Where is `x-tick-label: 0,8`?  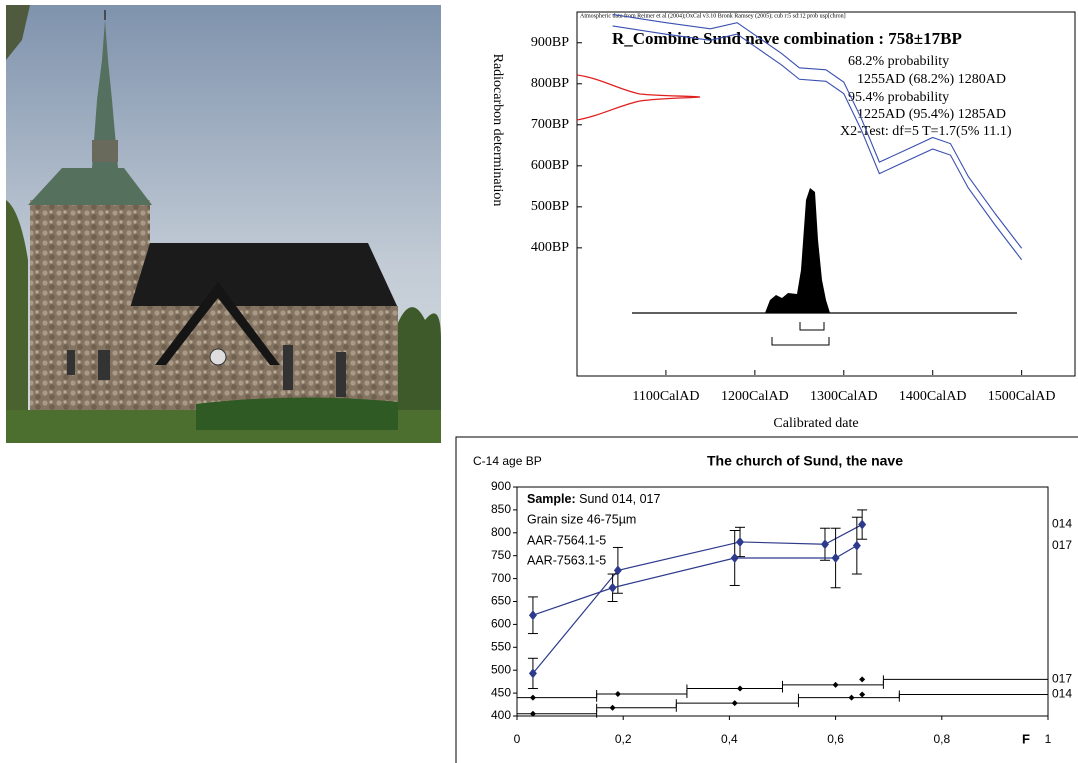 x-tick-label: 0,8 is located at coordinates (941, 739).